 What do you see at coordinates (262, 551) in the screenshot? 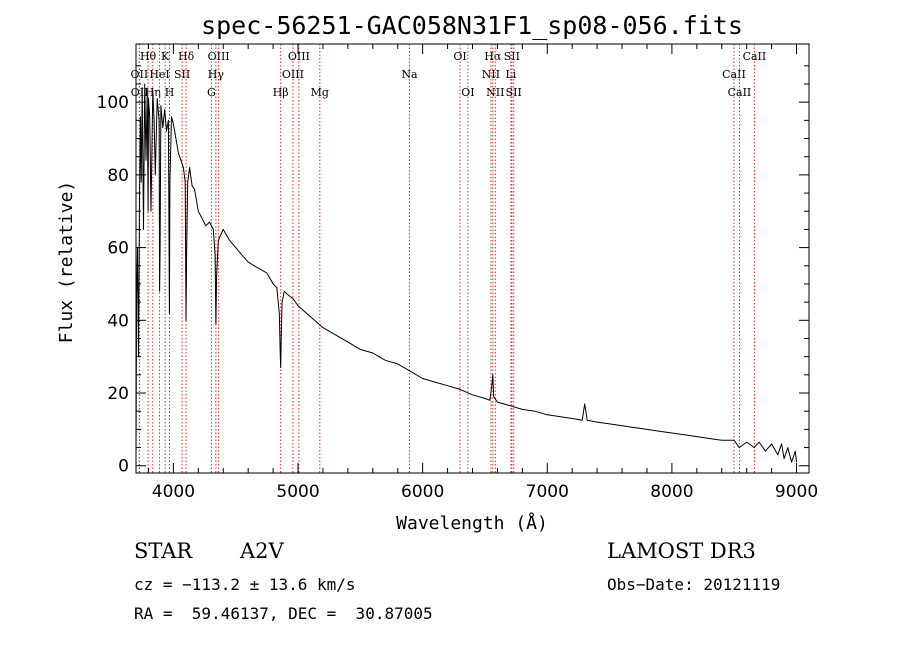
I see `object-subclass: A2V` at bounding box center [262, 551].